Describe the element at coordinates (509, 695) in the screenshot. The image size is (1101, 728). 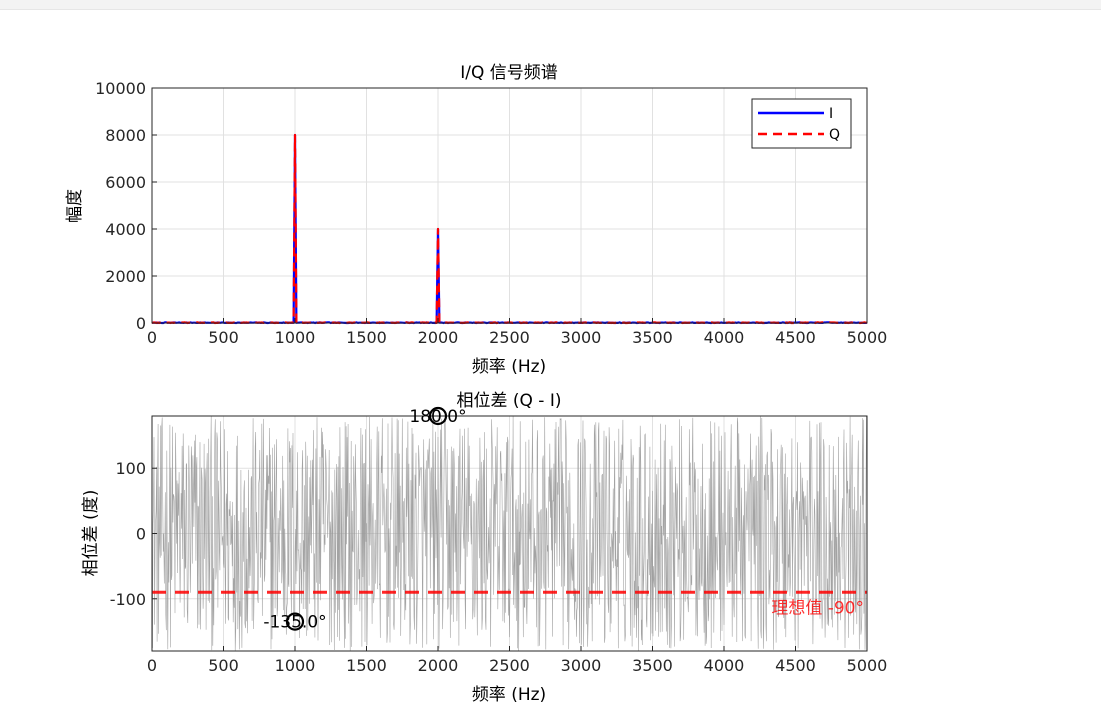
I see `phase-x-label: 频率 (Hz)` at that location.